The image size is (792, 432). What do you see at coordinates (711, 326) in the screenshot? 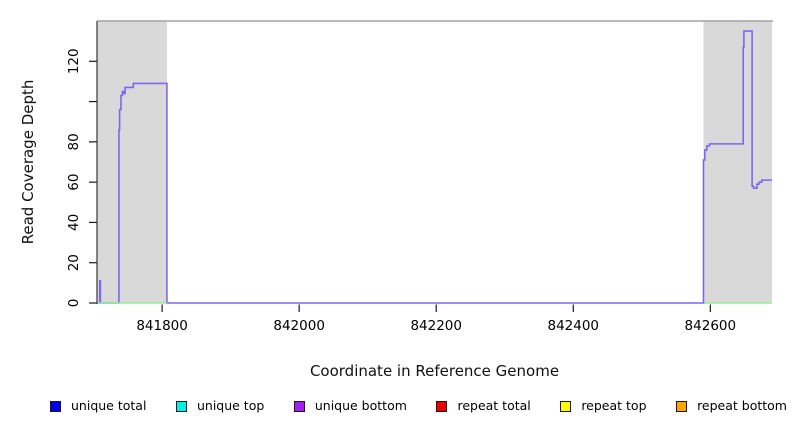
I see `x-tick-label: 842600` at bounding box center [711, 326].